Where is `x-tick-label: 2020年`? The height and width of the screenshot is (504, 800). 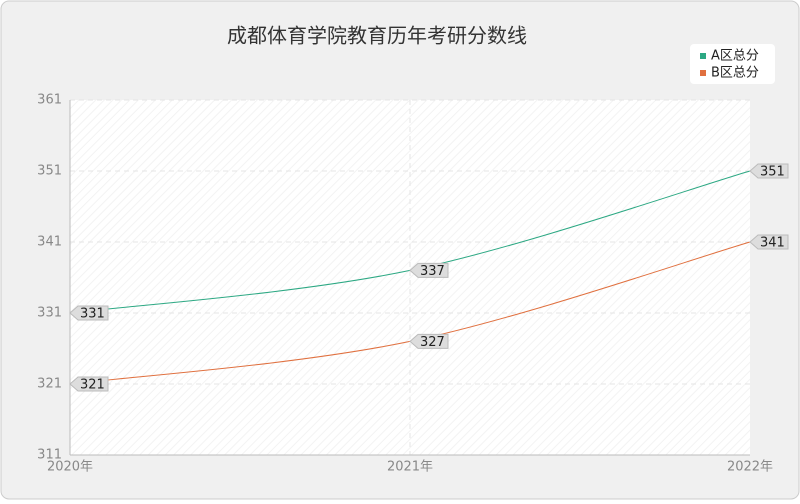 x-tick-label: 2020年 is located at coordinates (70, 467).